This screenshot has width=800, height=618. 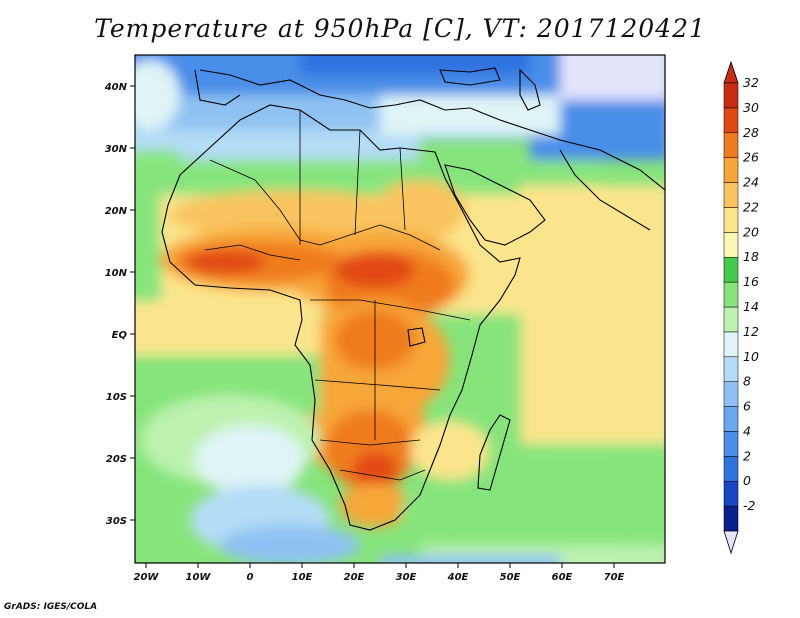 What do you see at coordinates (614, 577) in the screenshot?
I see `lon-tick-label: 70E` at bounding box center [614, 577].